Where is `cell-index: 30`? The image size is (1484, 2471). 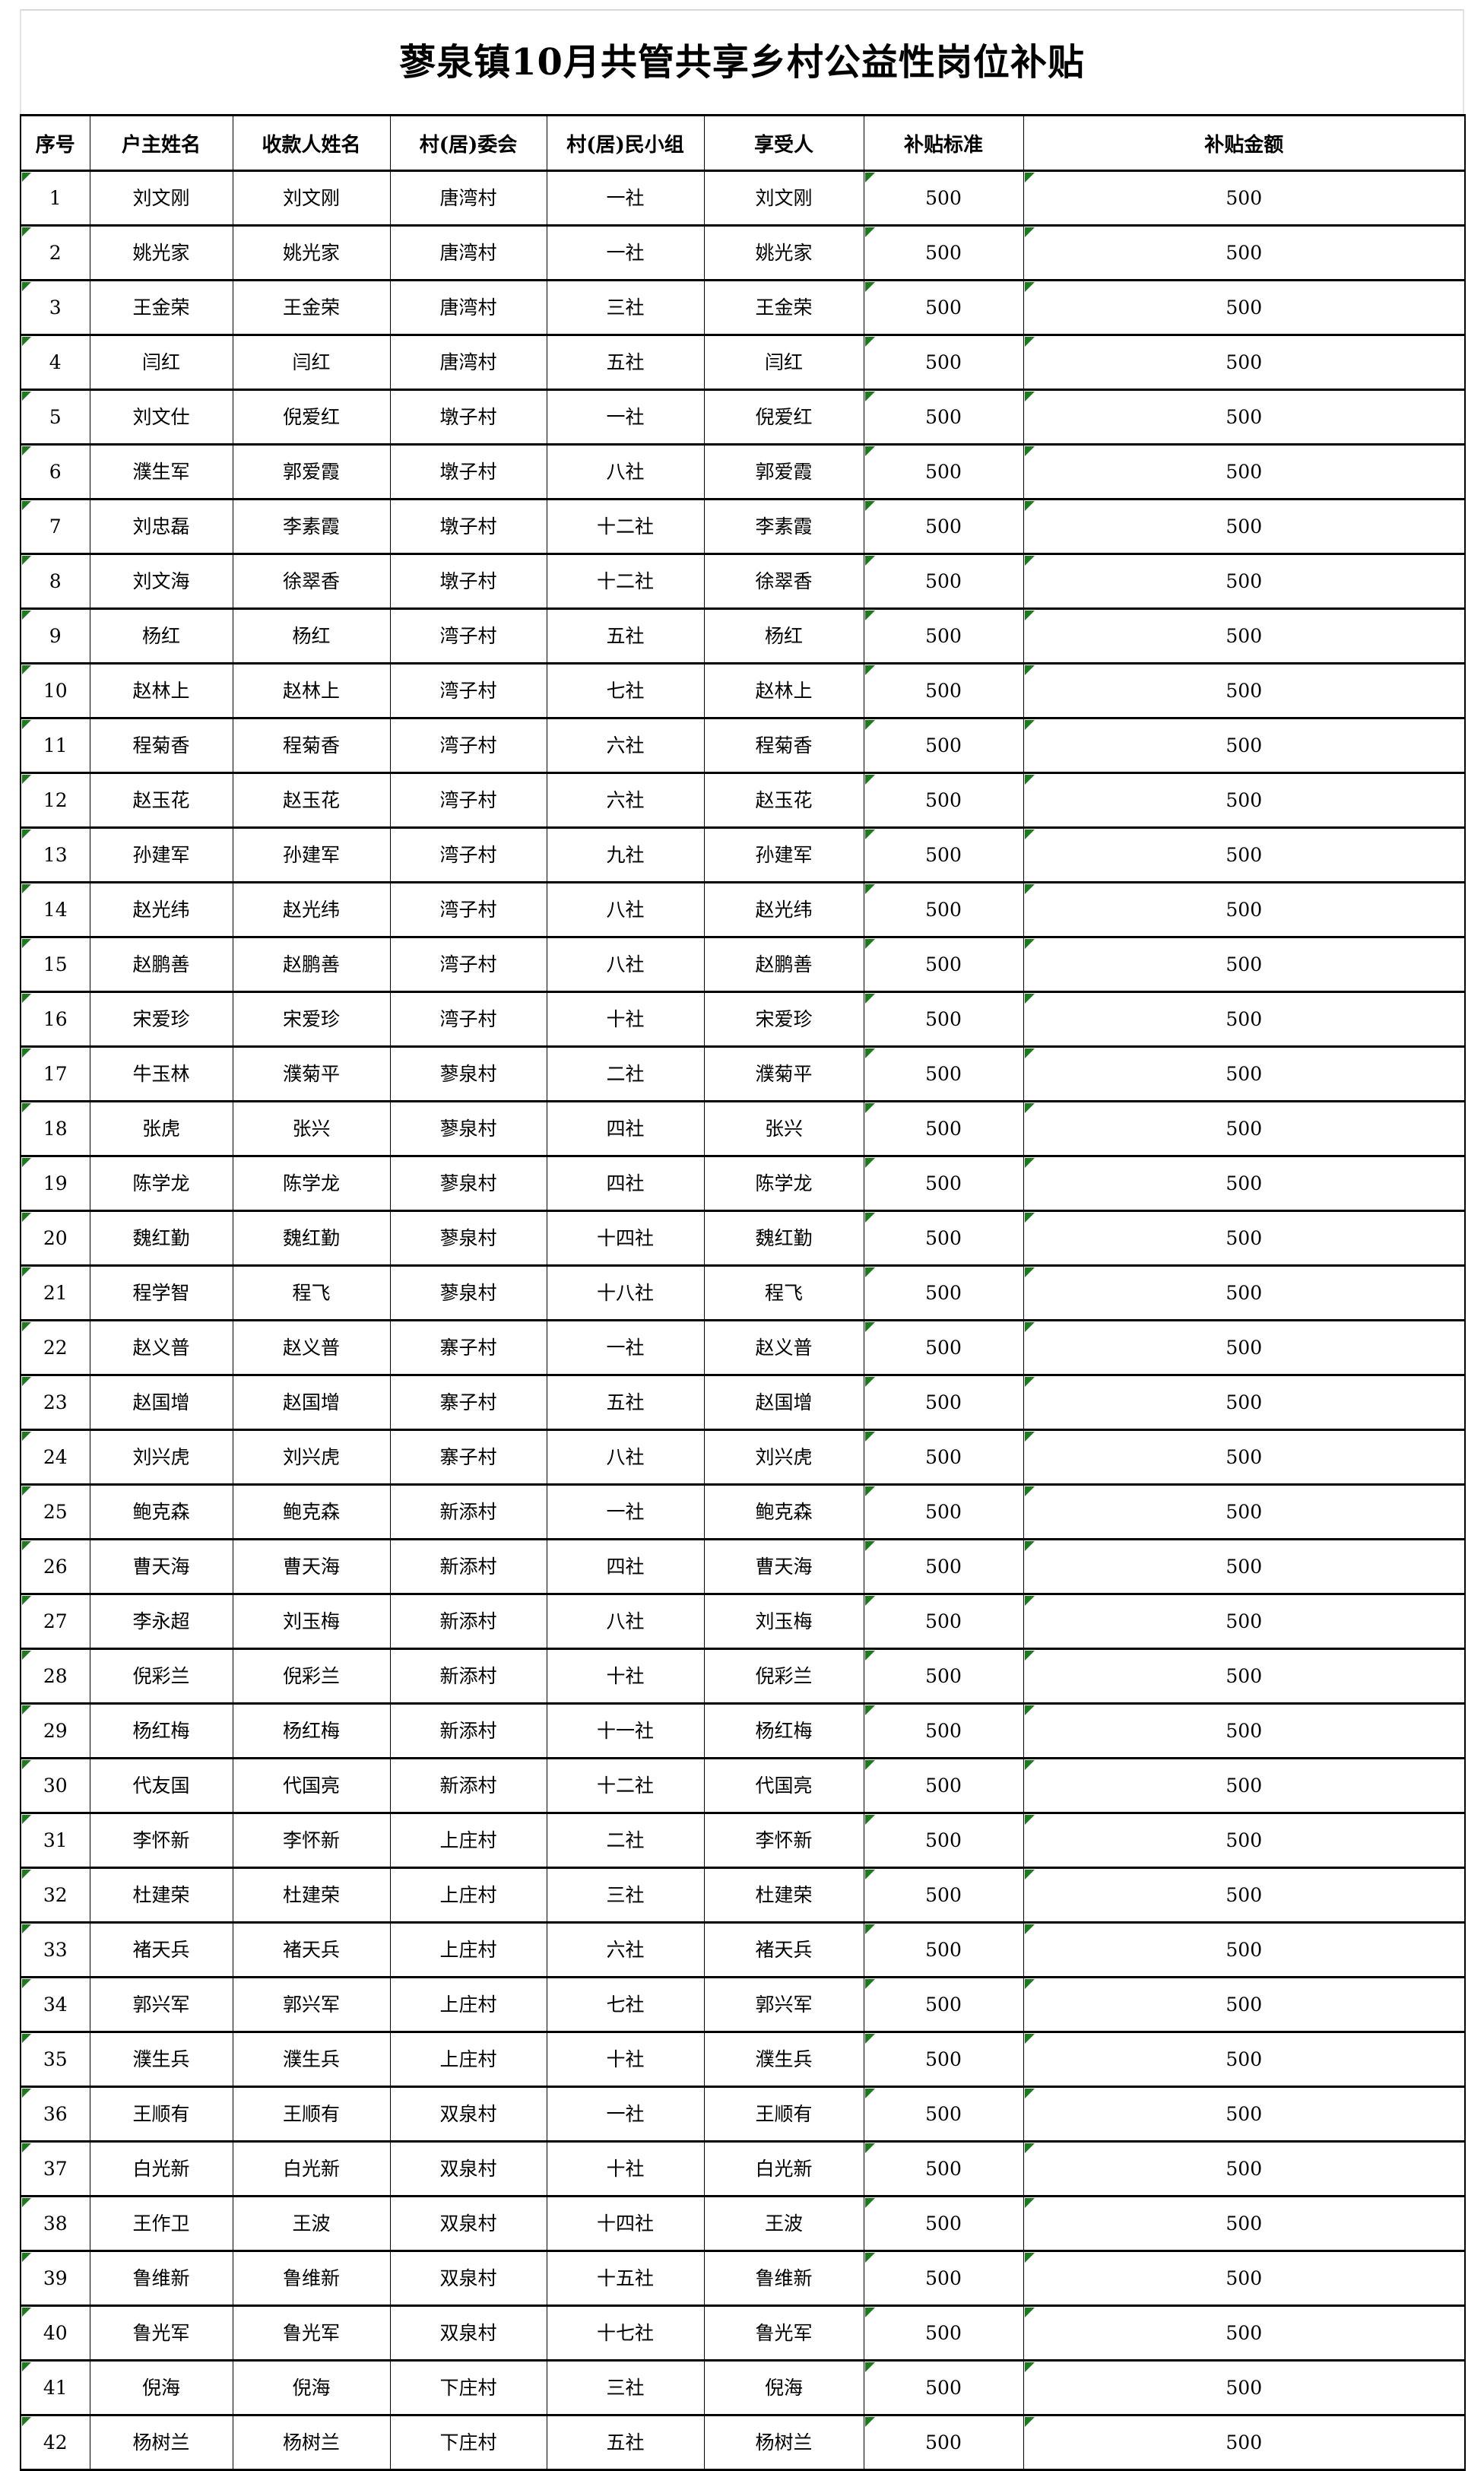 cell-index: 30 is located at coordinates (55, 1786).